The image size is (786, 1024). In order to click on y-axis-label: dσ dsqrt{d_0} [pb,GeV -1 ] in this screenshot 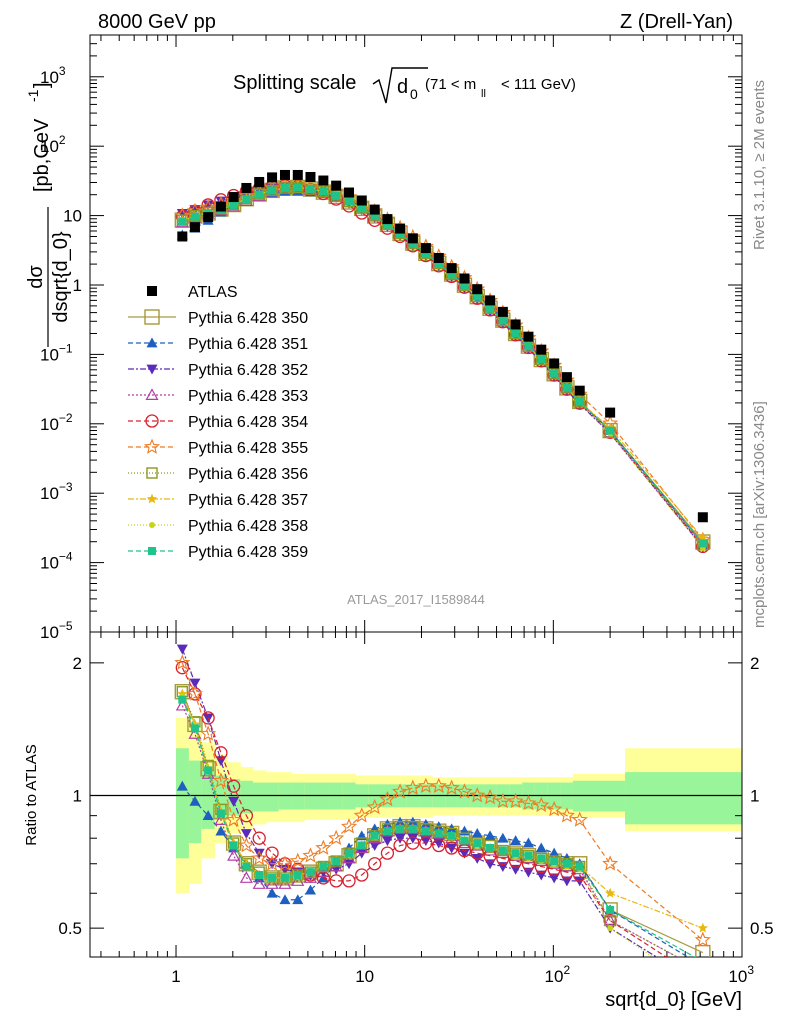, I will do `click(48, 214)`.